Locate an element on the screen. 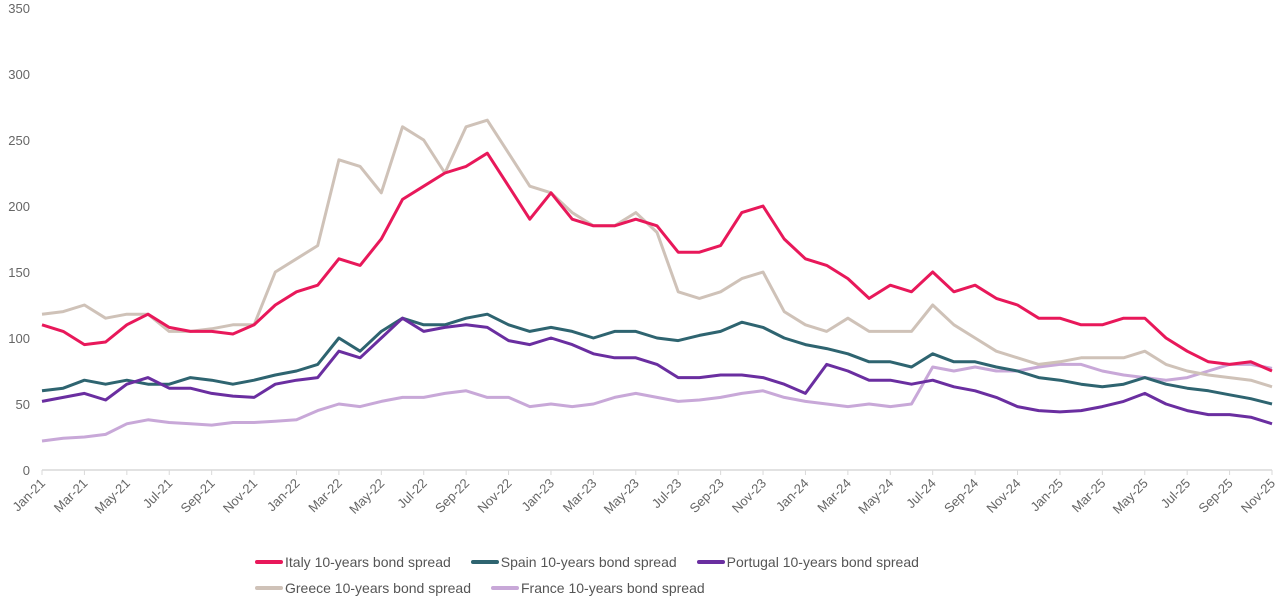  legend-label: Greece 10-years bond spread is located at coordinates (378, 588).